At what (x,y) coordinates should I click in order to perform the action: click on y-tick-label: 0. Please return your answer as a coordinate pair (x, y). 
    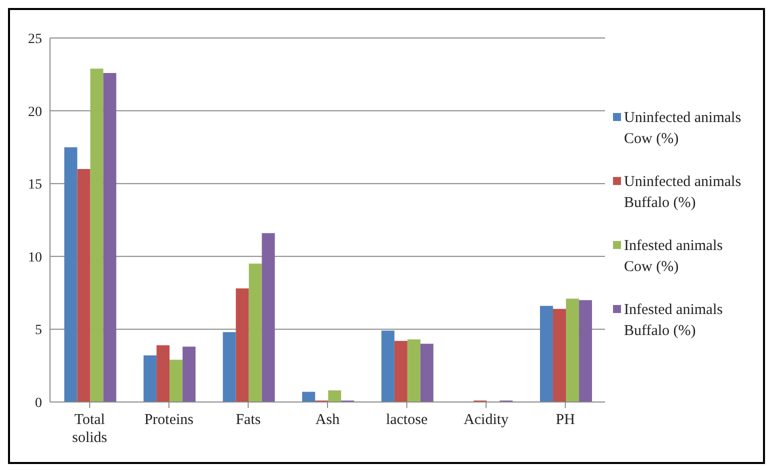
    Looking at the image, I should click on (38, 403).